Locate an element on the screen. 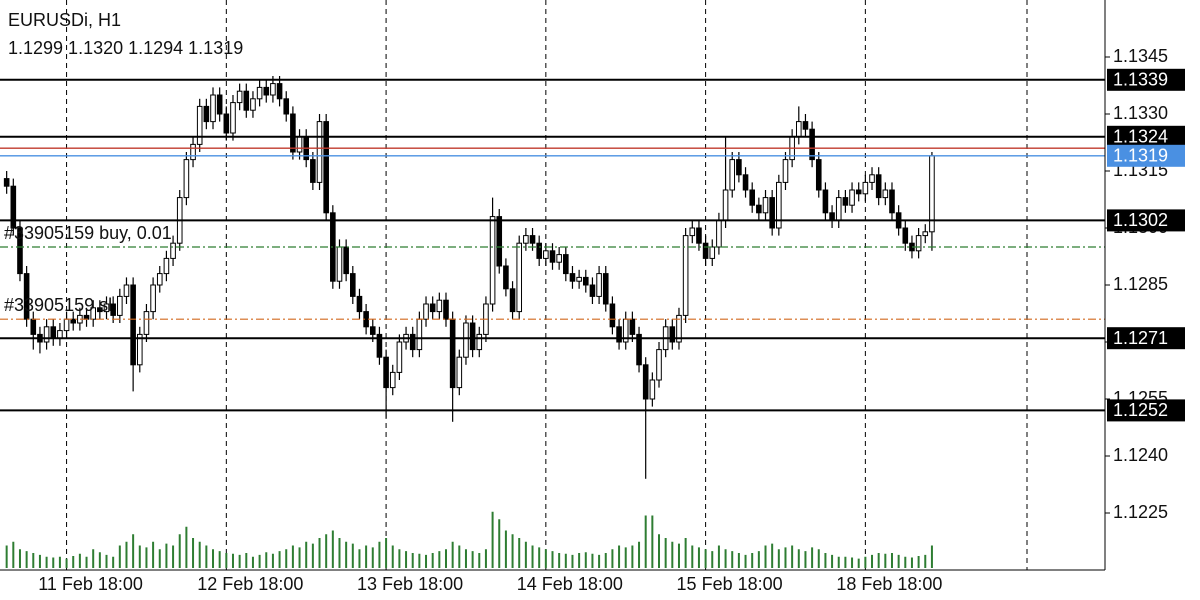 This screenshot has height=600, width=1200. order-label: #33905159 sl is located at coordinates (58, 305).